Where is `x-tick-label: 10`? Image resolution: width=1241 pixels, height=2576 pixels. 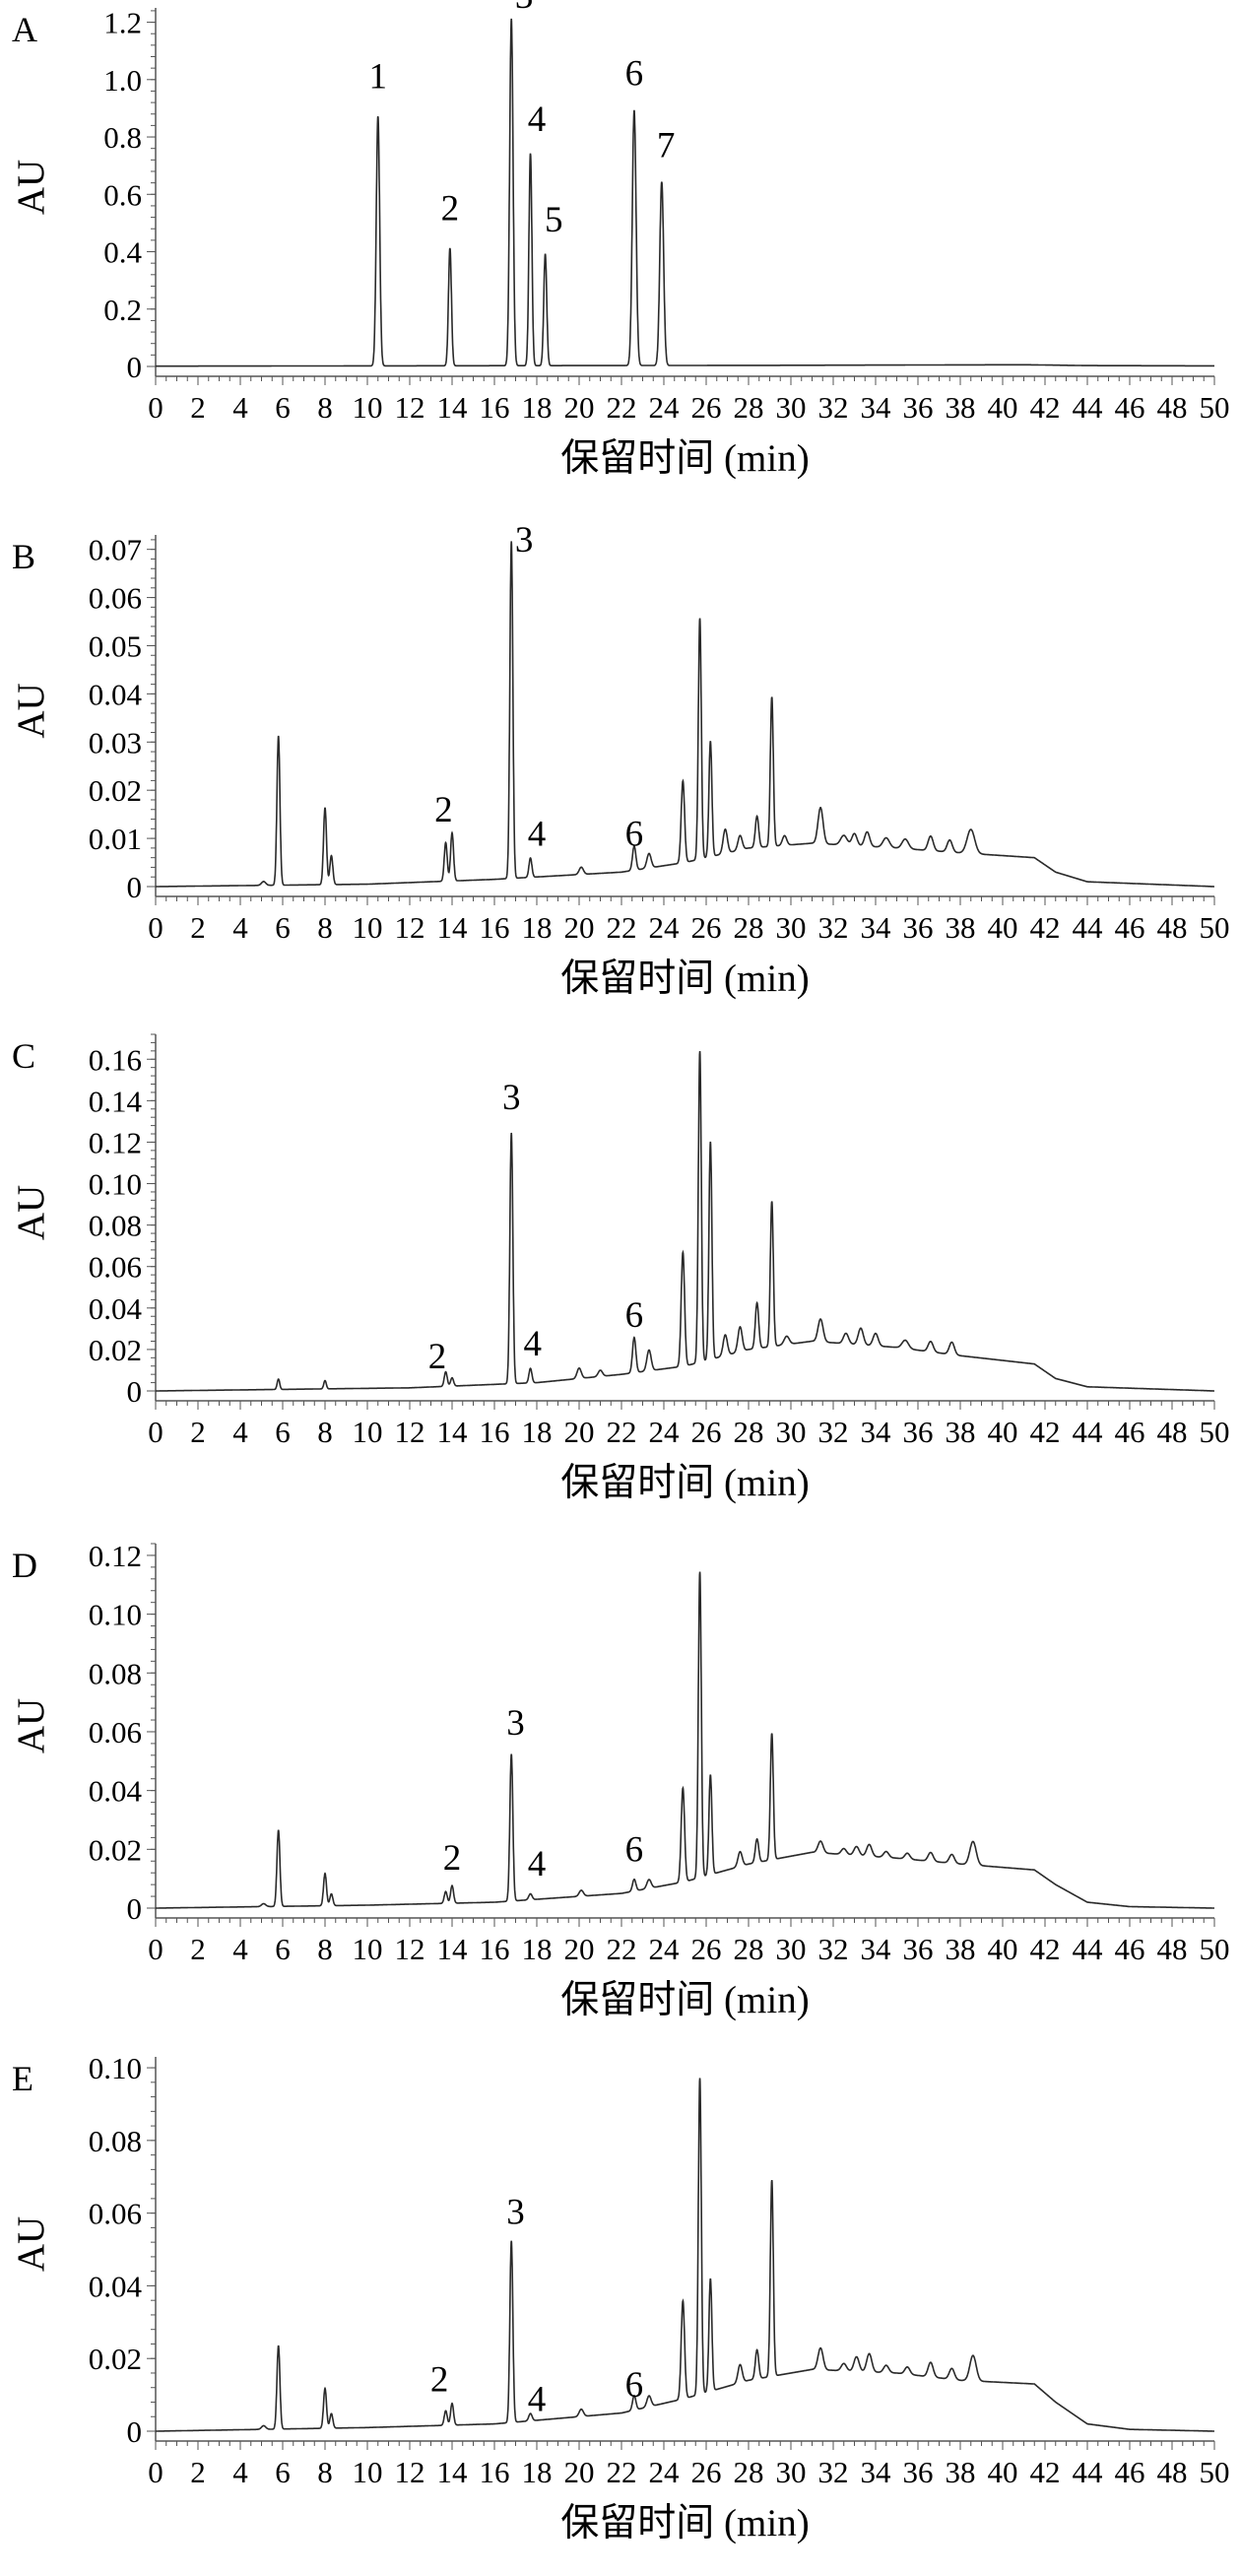
x-tick-label: 10 is located at coordinates (368, 2472).